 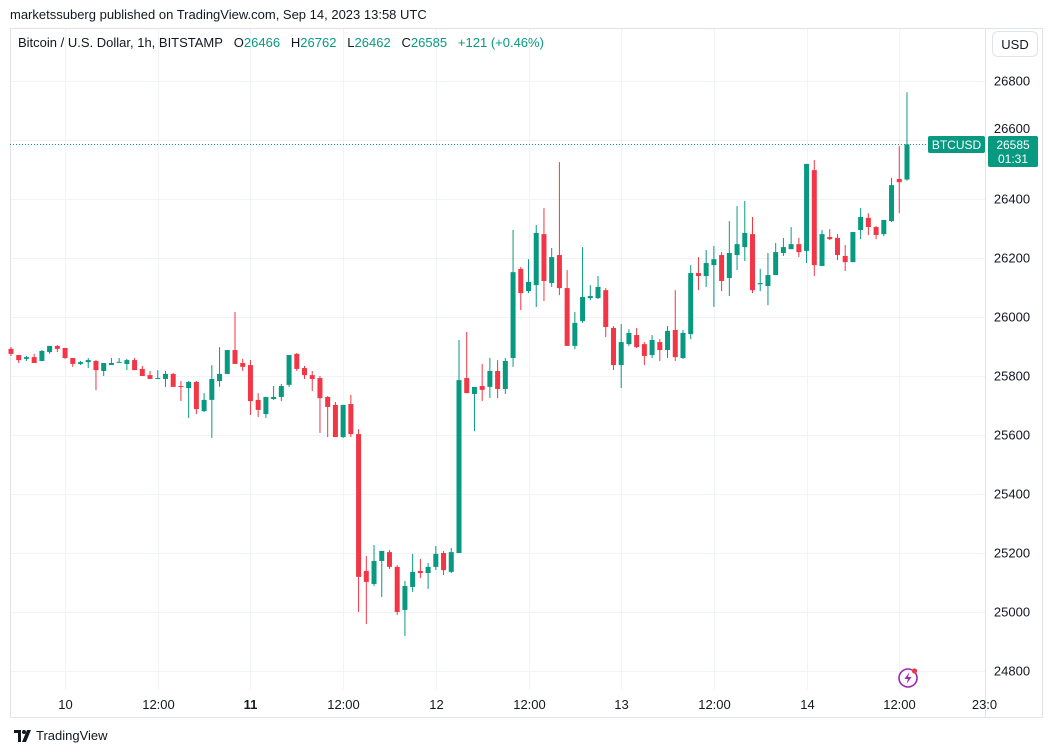 I want to click on close-value: 26585, so click(x=429, y=42).